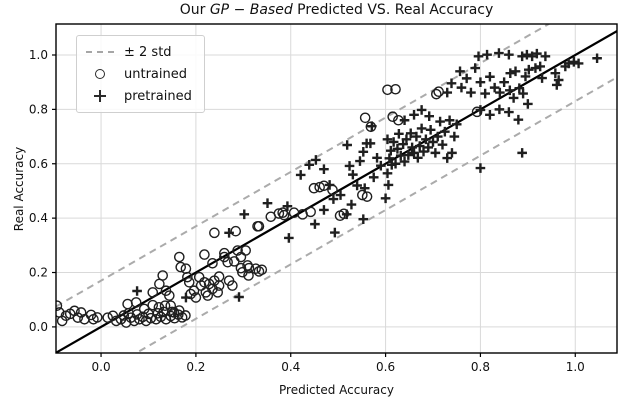  I want to click on dashed-line-icon, so click(100, 52).